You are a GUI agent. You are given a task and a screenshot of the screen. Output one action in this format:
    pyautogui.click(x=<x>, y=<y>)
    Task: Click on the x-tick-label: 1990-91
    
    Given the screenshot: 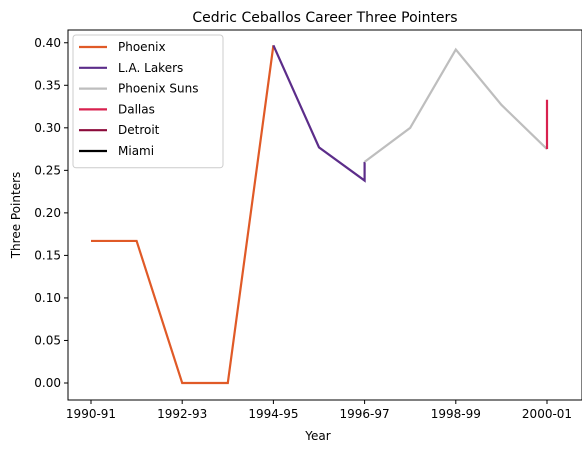 What is the action you would take?
    pyautogui.click(x=91, y=414)
    